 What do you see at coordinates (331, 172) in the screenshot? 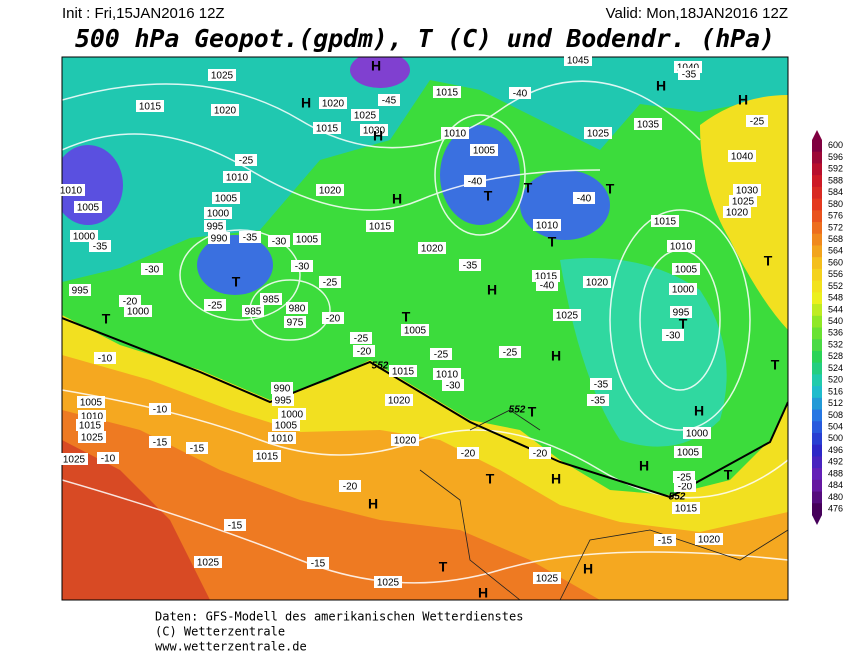
I see `isobar` at bounding box center [331, 172].